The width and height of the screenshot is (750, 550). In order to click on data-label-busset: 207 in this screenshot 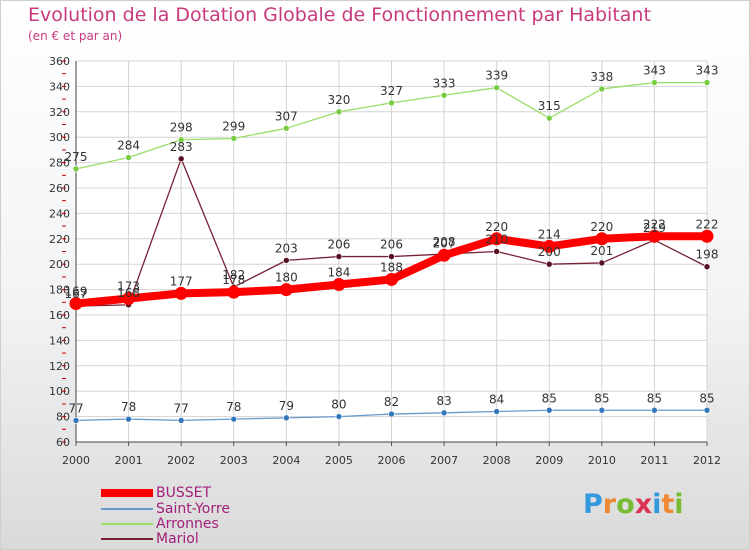, I will do `click(444, 243)`.